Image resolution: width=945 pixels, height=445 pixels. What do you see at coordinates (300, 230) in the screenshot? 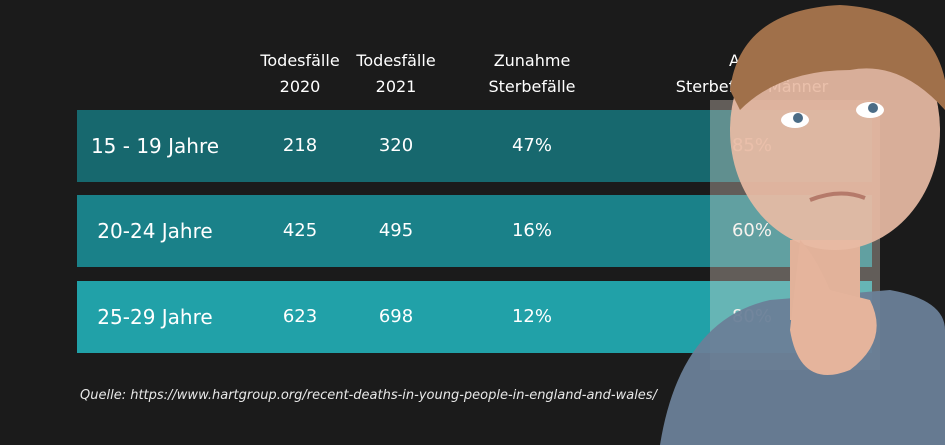
I see `cell: 425` at bounding box center [300, 230].